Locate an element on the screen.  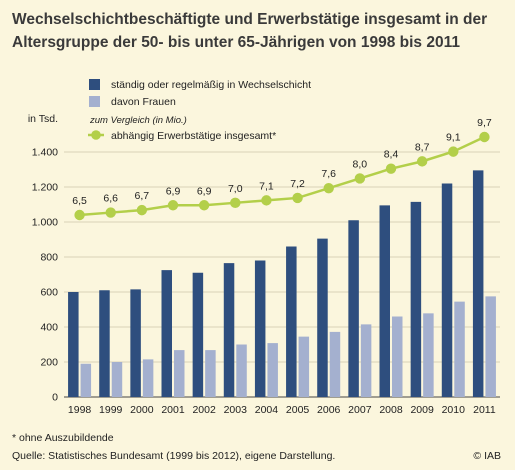
x-tick-label: 2007 is located at coordinates (360, 410).